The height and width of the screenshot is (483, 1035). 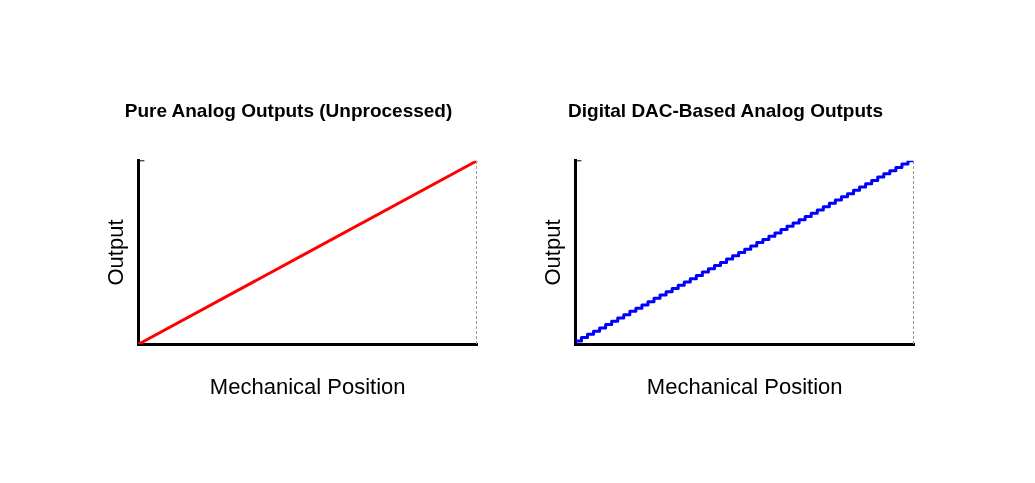 What do you see at coordinates (725, 110) in the screenshot?
I see `chart-title: Digital DAC-Based Analog Outputs` at bounding box center [725, 110].